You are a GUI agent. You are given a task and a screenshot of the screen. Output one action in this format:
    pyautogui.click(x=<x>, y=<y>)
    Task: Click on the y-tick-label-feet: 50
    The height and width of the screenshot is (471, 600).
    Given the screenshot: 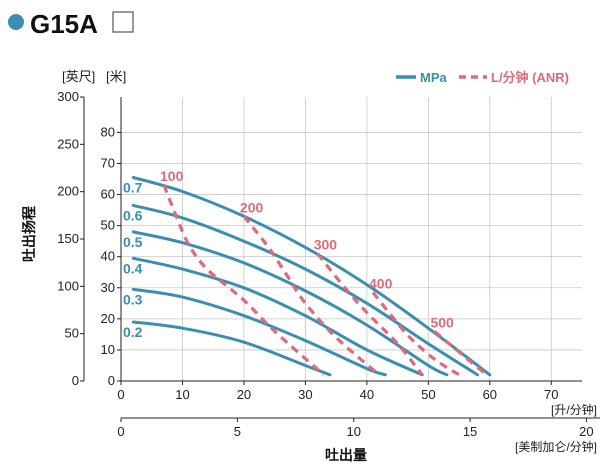 What is the action you would take?
    pyautogui.click(x=72, y=333)
    